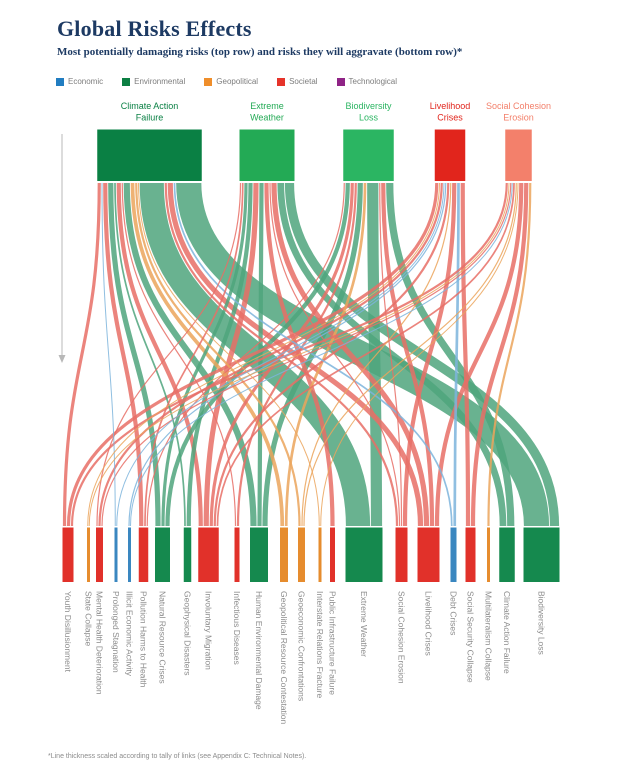  Describe the element at coordinates (373, 81) in the screenshot. I see `legend-label-technological: Technological` at that location.